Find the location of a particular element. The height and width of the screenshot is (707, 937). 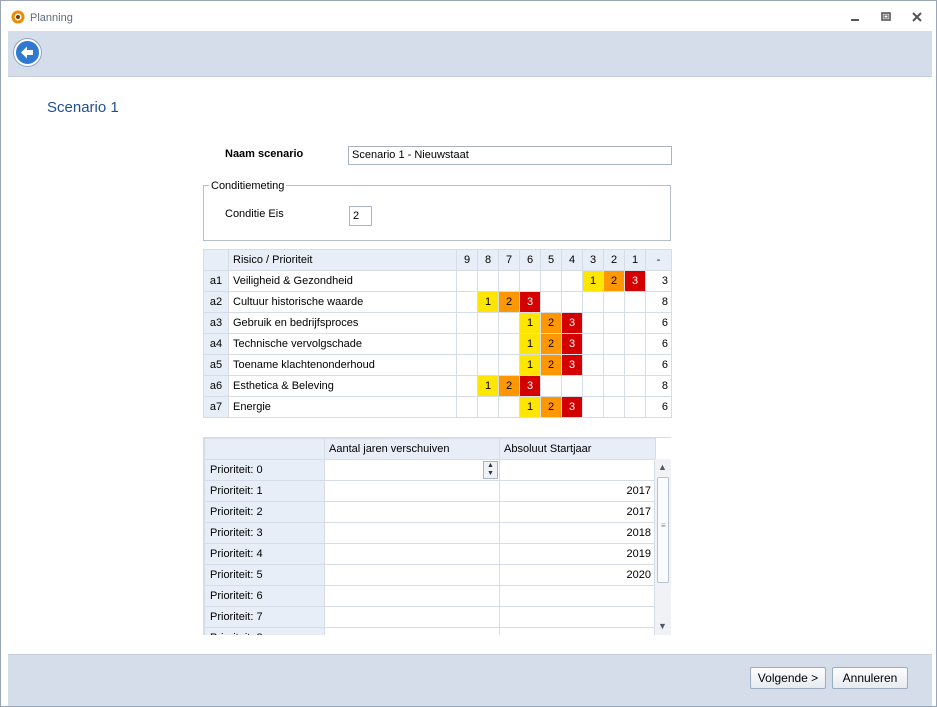

risk-col-header: 5 is located at coordinates (551, 260).